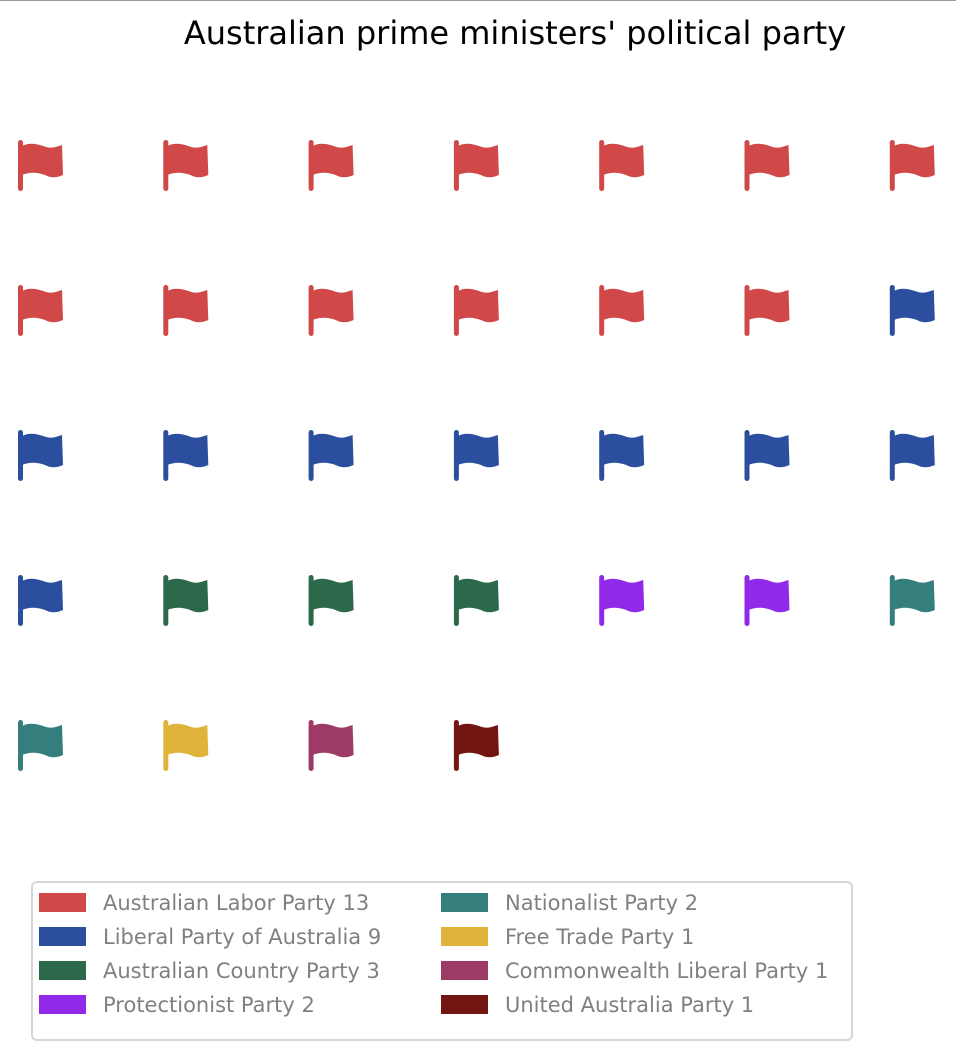  Describe the element at coordinates (667, 971) in the screenshot. I see `legend-label: Commonwealth Liberal Party 1` at that location.